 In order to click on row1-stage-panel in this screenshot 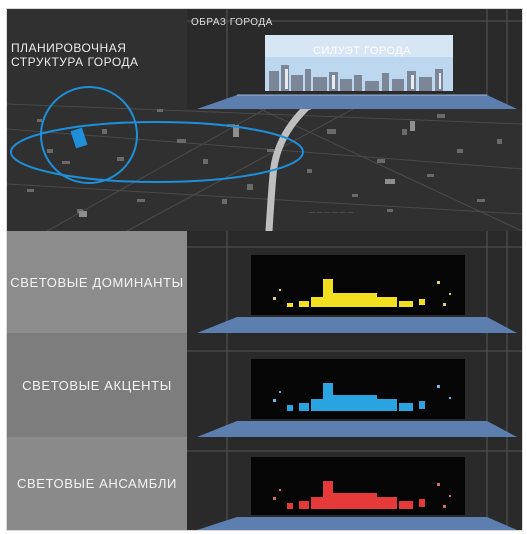, I will do `click(354, 282)`.